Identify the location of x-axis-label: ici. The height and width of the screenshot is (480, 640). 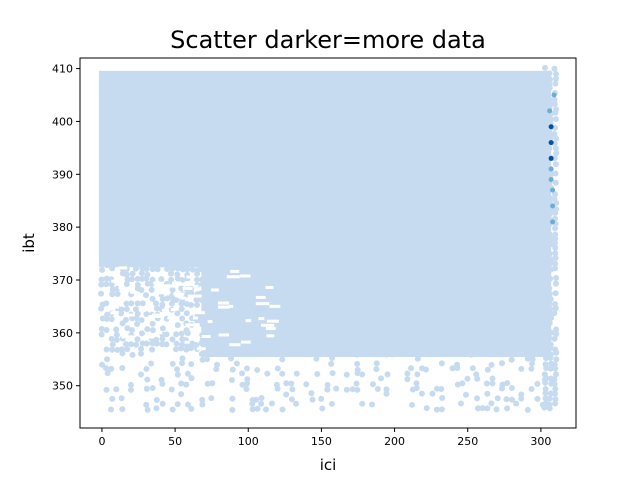
(328, 465).